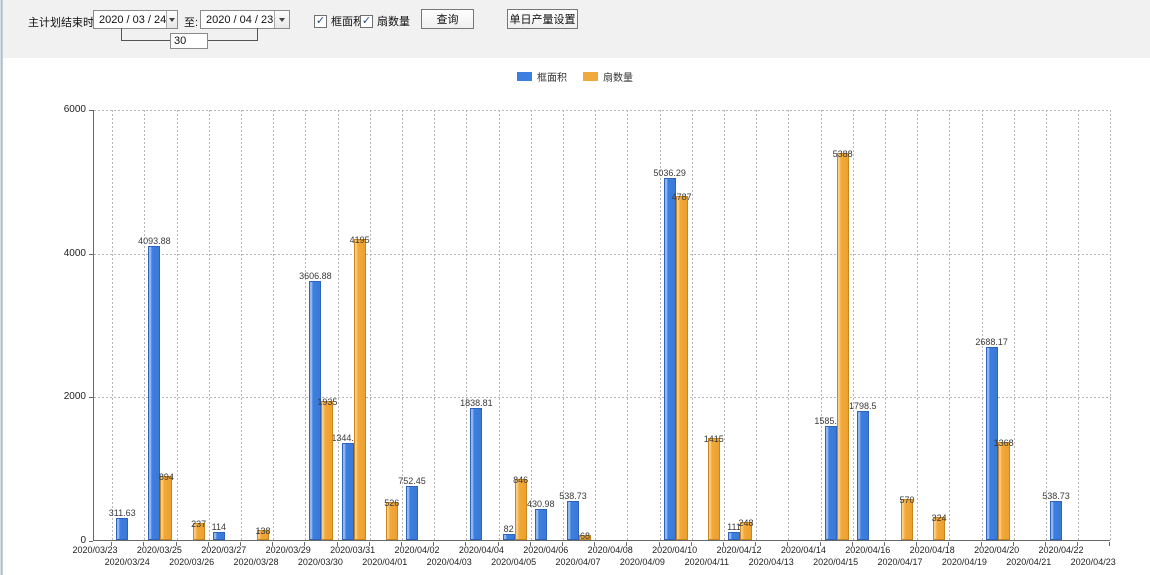  What do you see at coordinates (412, 513) in the screenshot?
I see `bar-框面积-2020/04/02` at bounding box center [412, 513].